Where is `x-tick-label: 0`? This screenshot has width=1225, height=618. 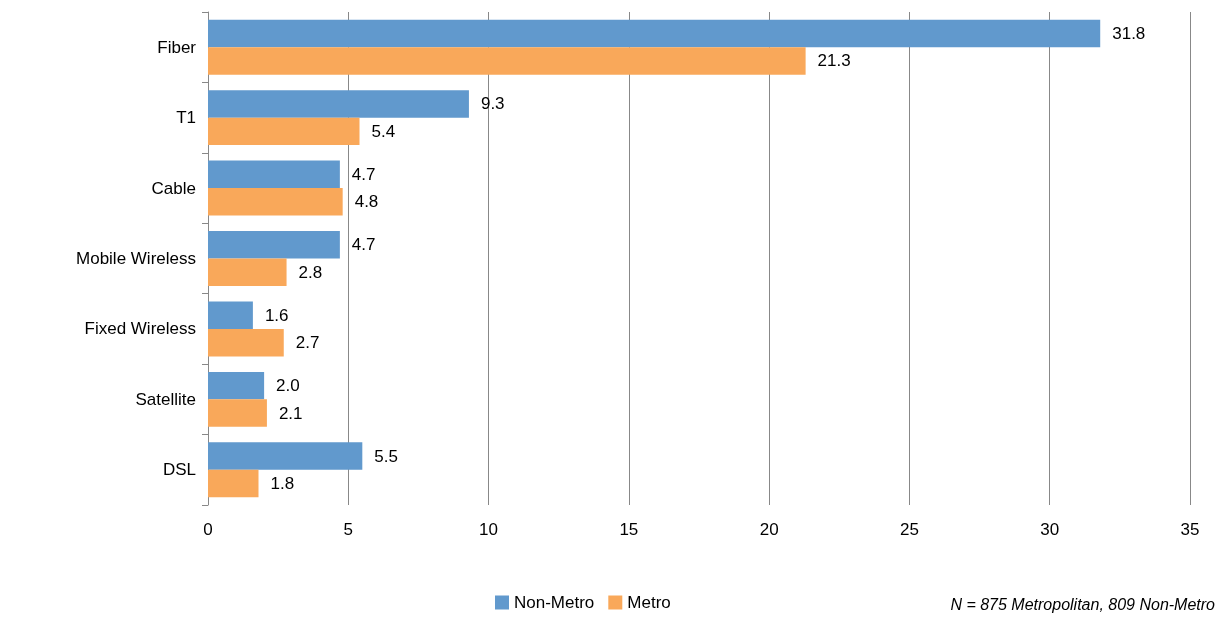
x-tick-label: 0 is located at coordinates (208, 529).